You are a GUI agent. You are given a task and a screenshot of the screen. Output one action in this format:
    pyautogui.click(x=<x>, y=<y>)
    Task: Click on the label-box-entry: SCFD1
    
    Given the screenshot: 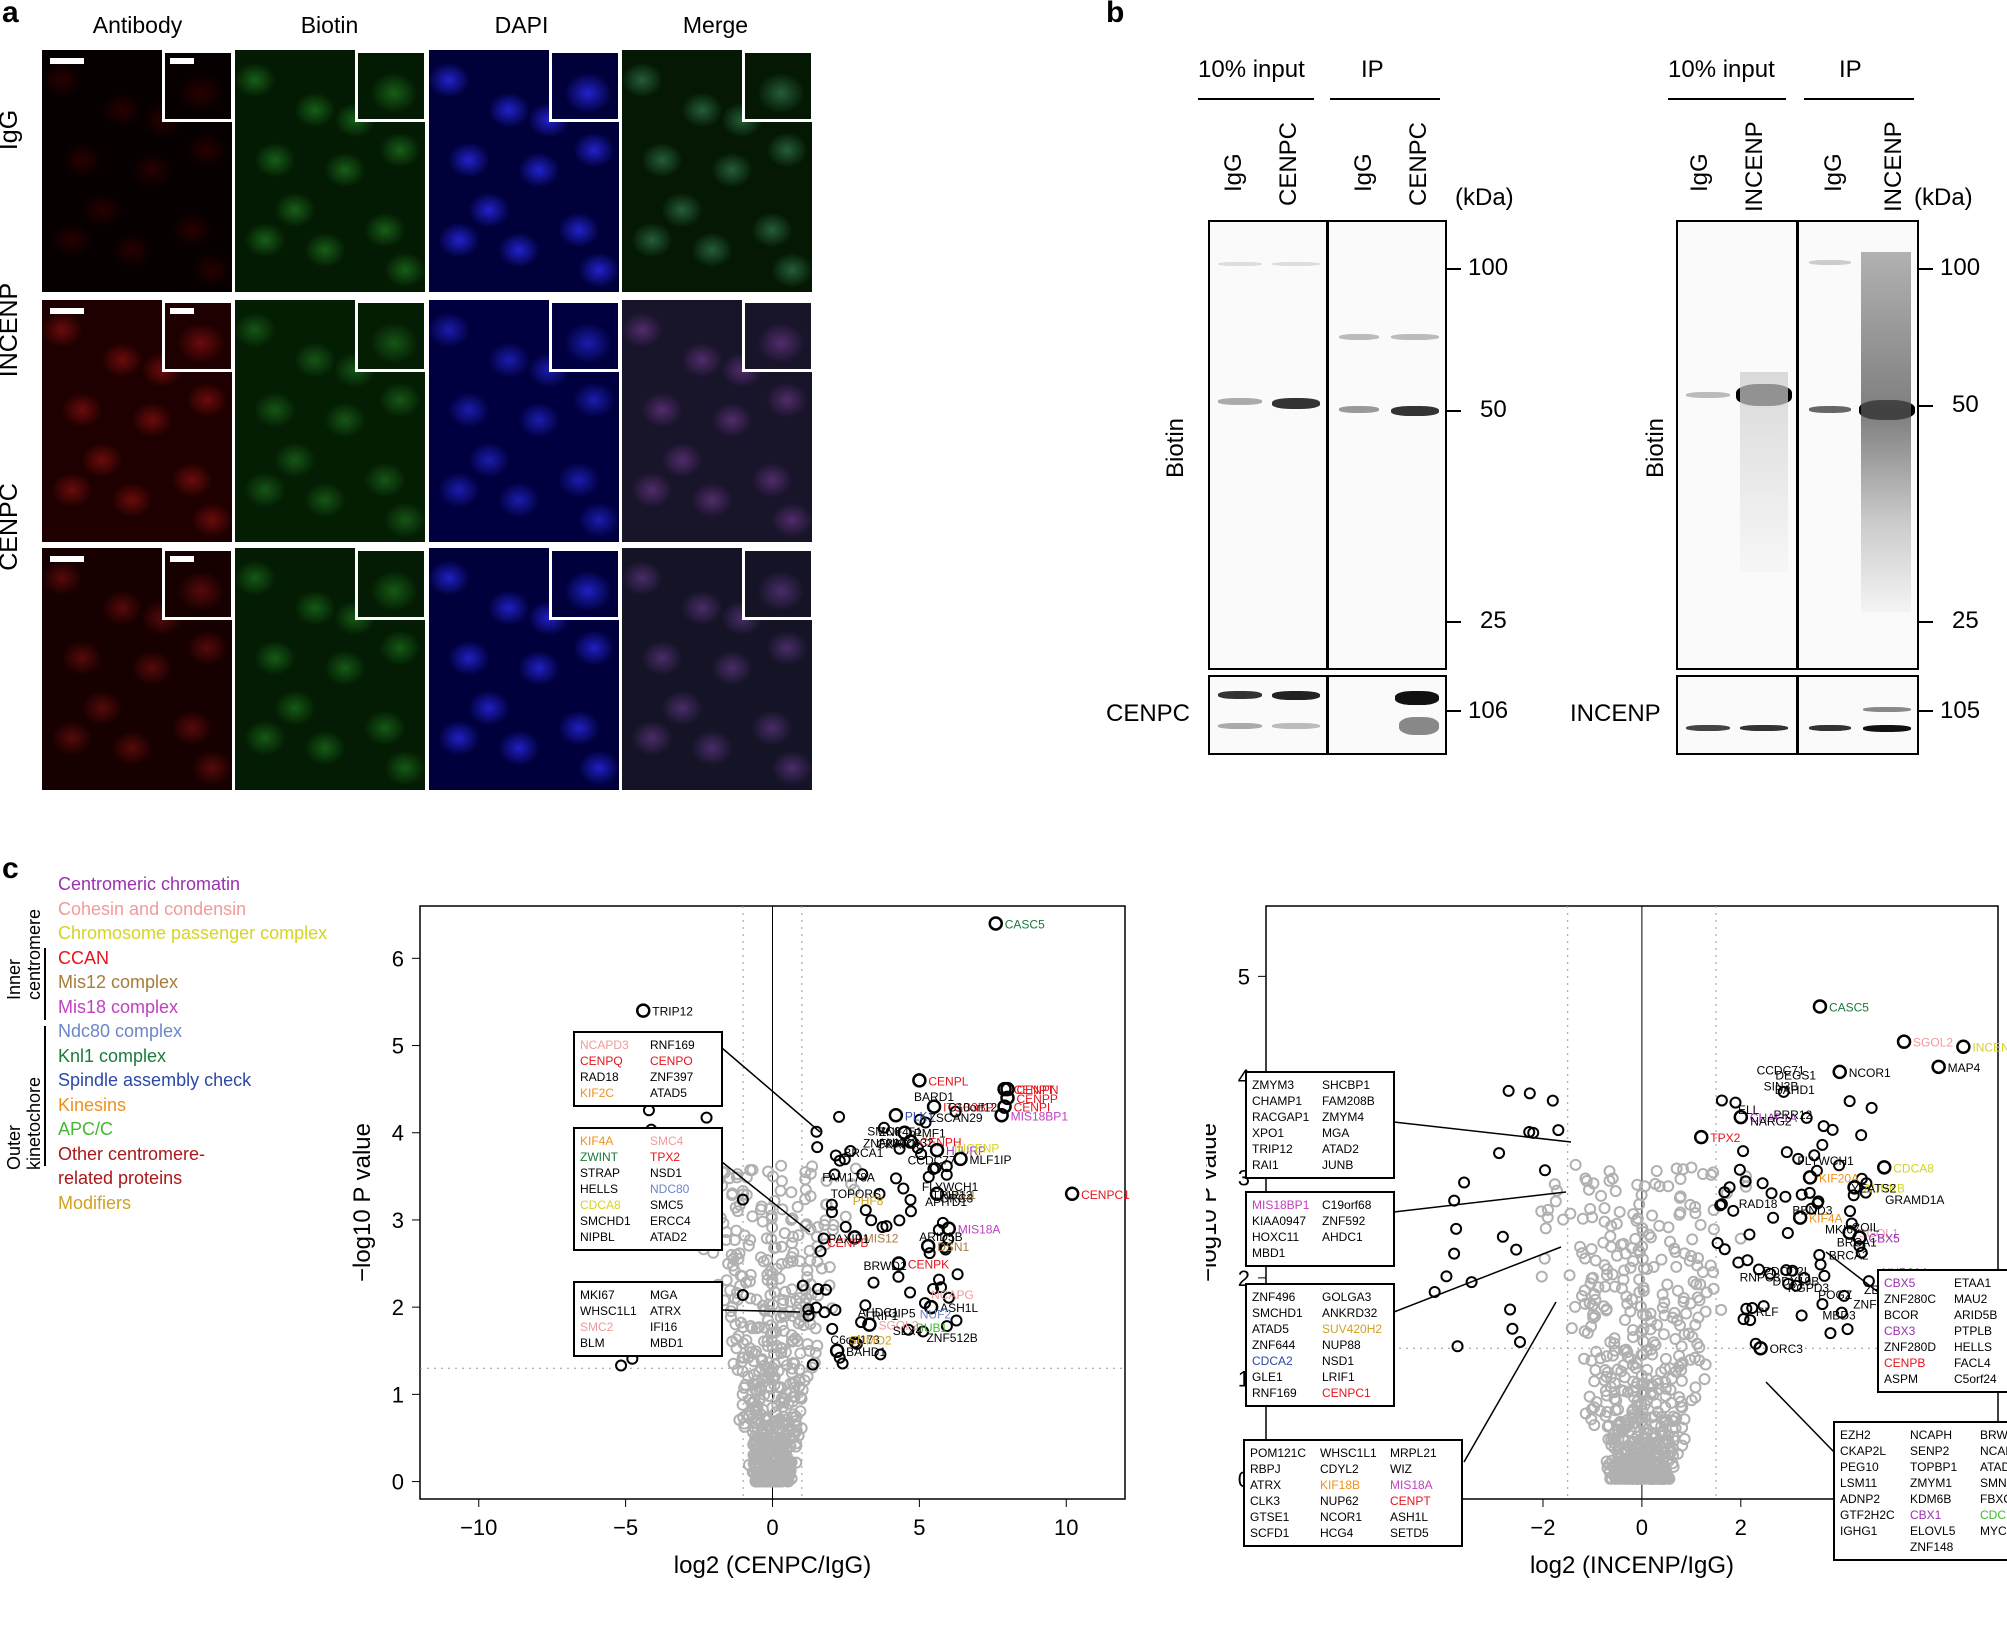 What is the action you would take?
    pyautogui.click(x=1270, y=1533)
    